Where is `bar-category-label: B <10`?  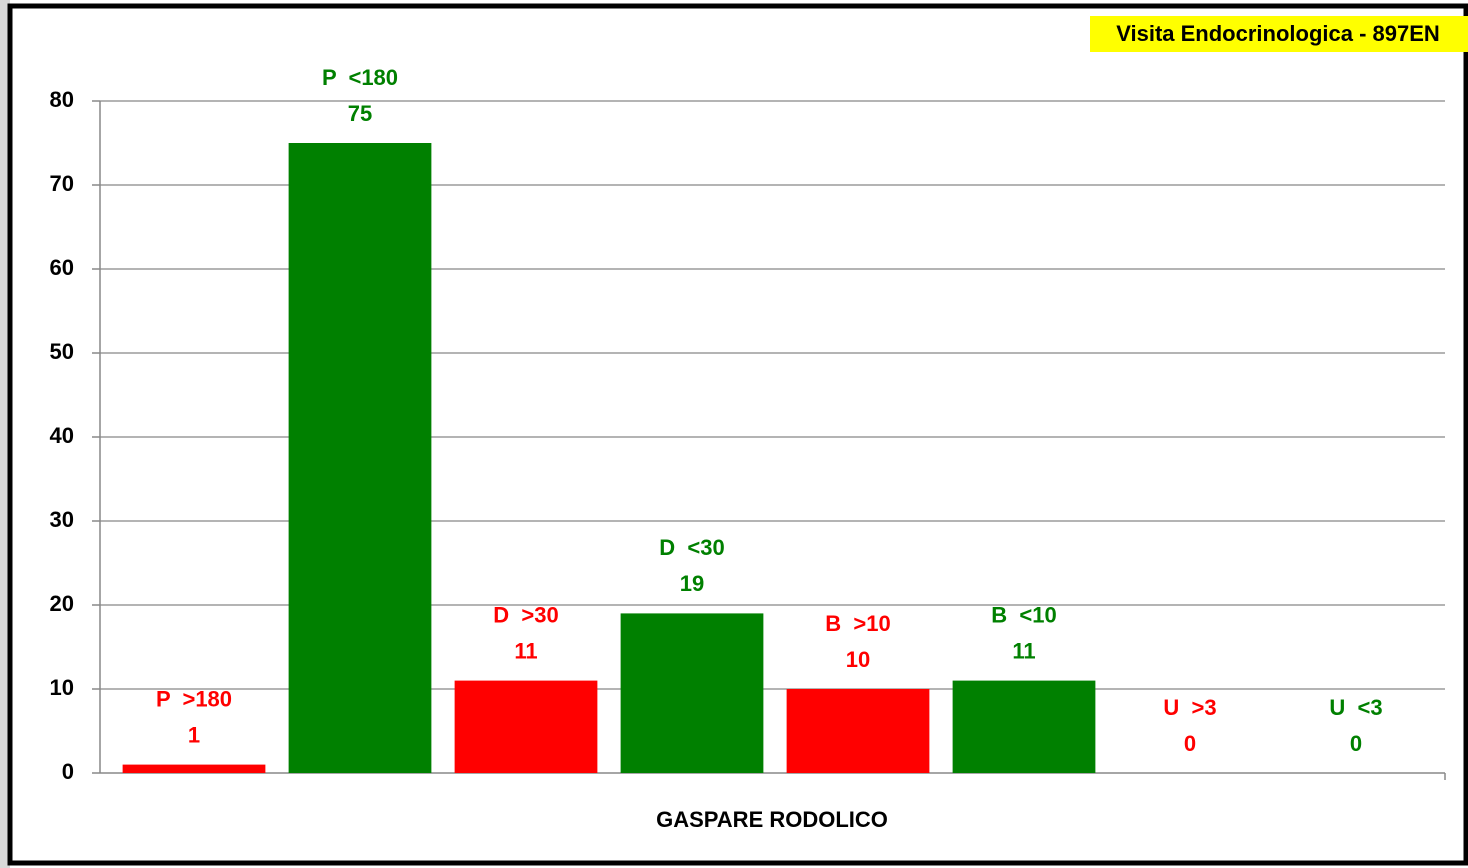 bar-category-label: B <10 is located at coordinates (1023, 614).